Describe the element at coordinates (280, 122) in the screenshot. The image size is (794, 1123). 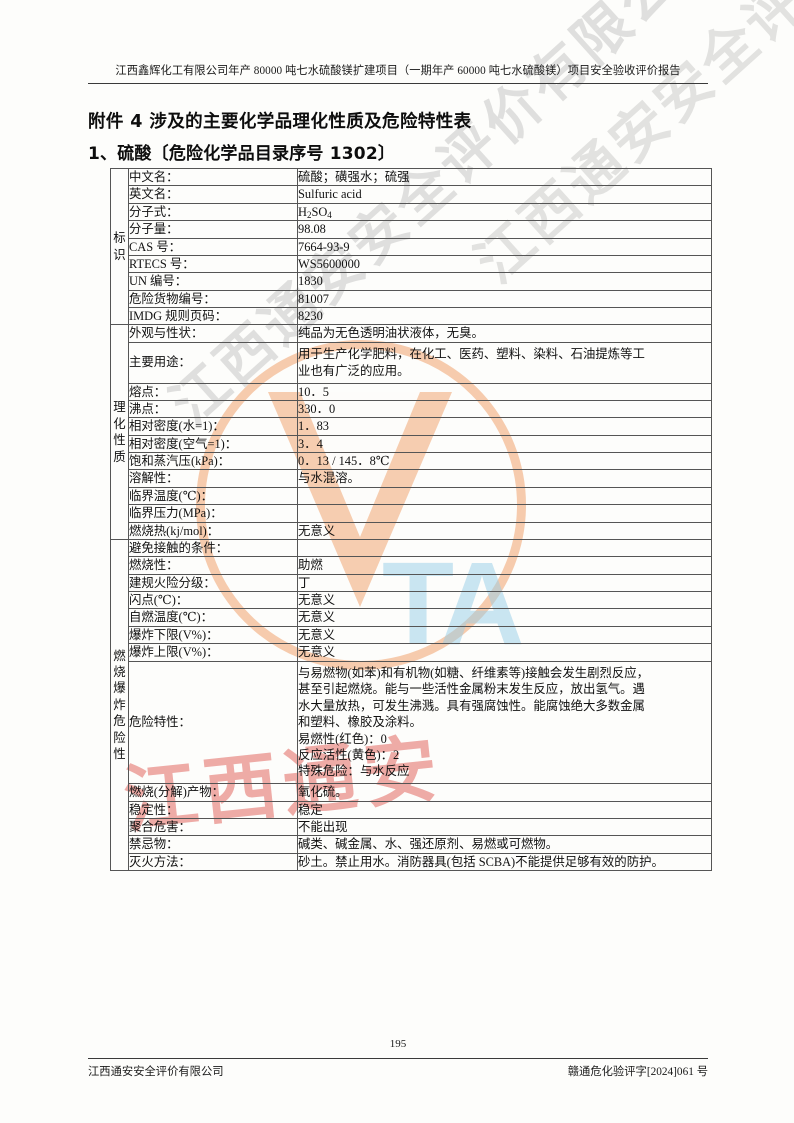
I see `page-title: 附件 4 涉及的主要化学品理化性质及危险特性表` at that location.